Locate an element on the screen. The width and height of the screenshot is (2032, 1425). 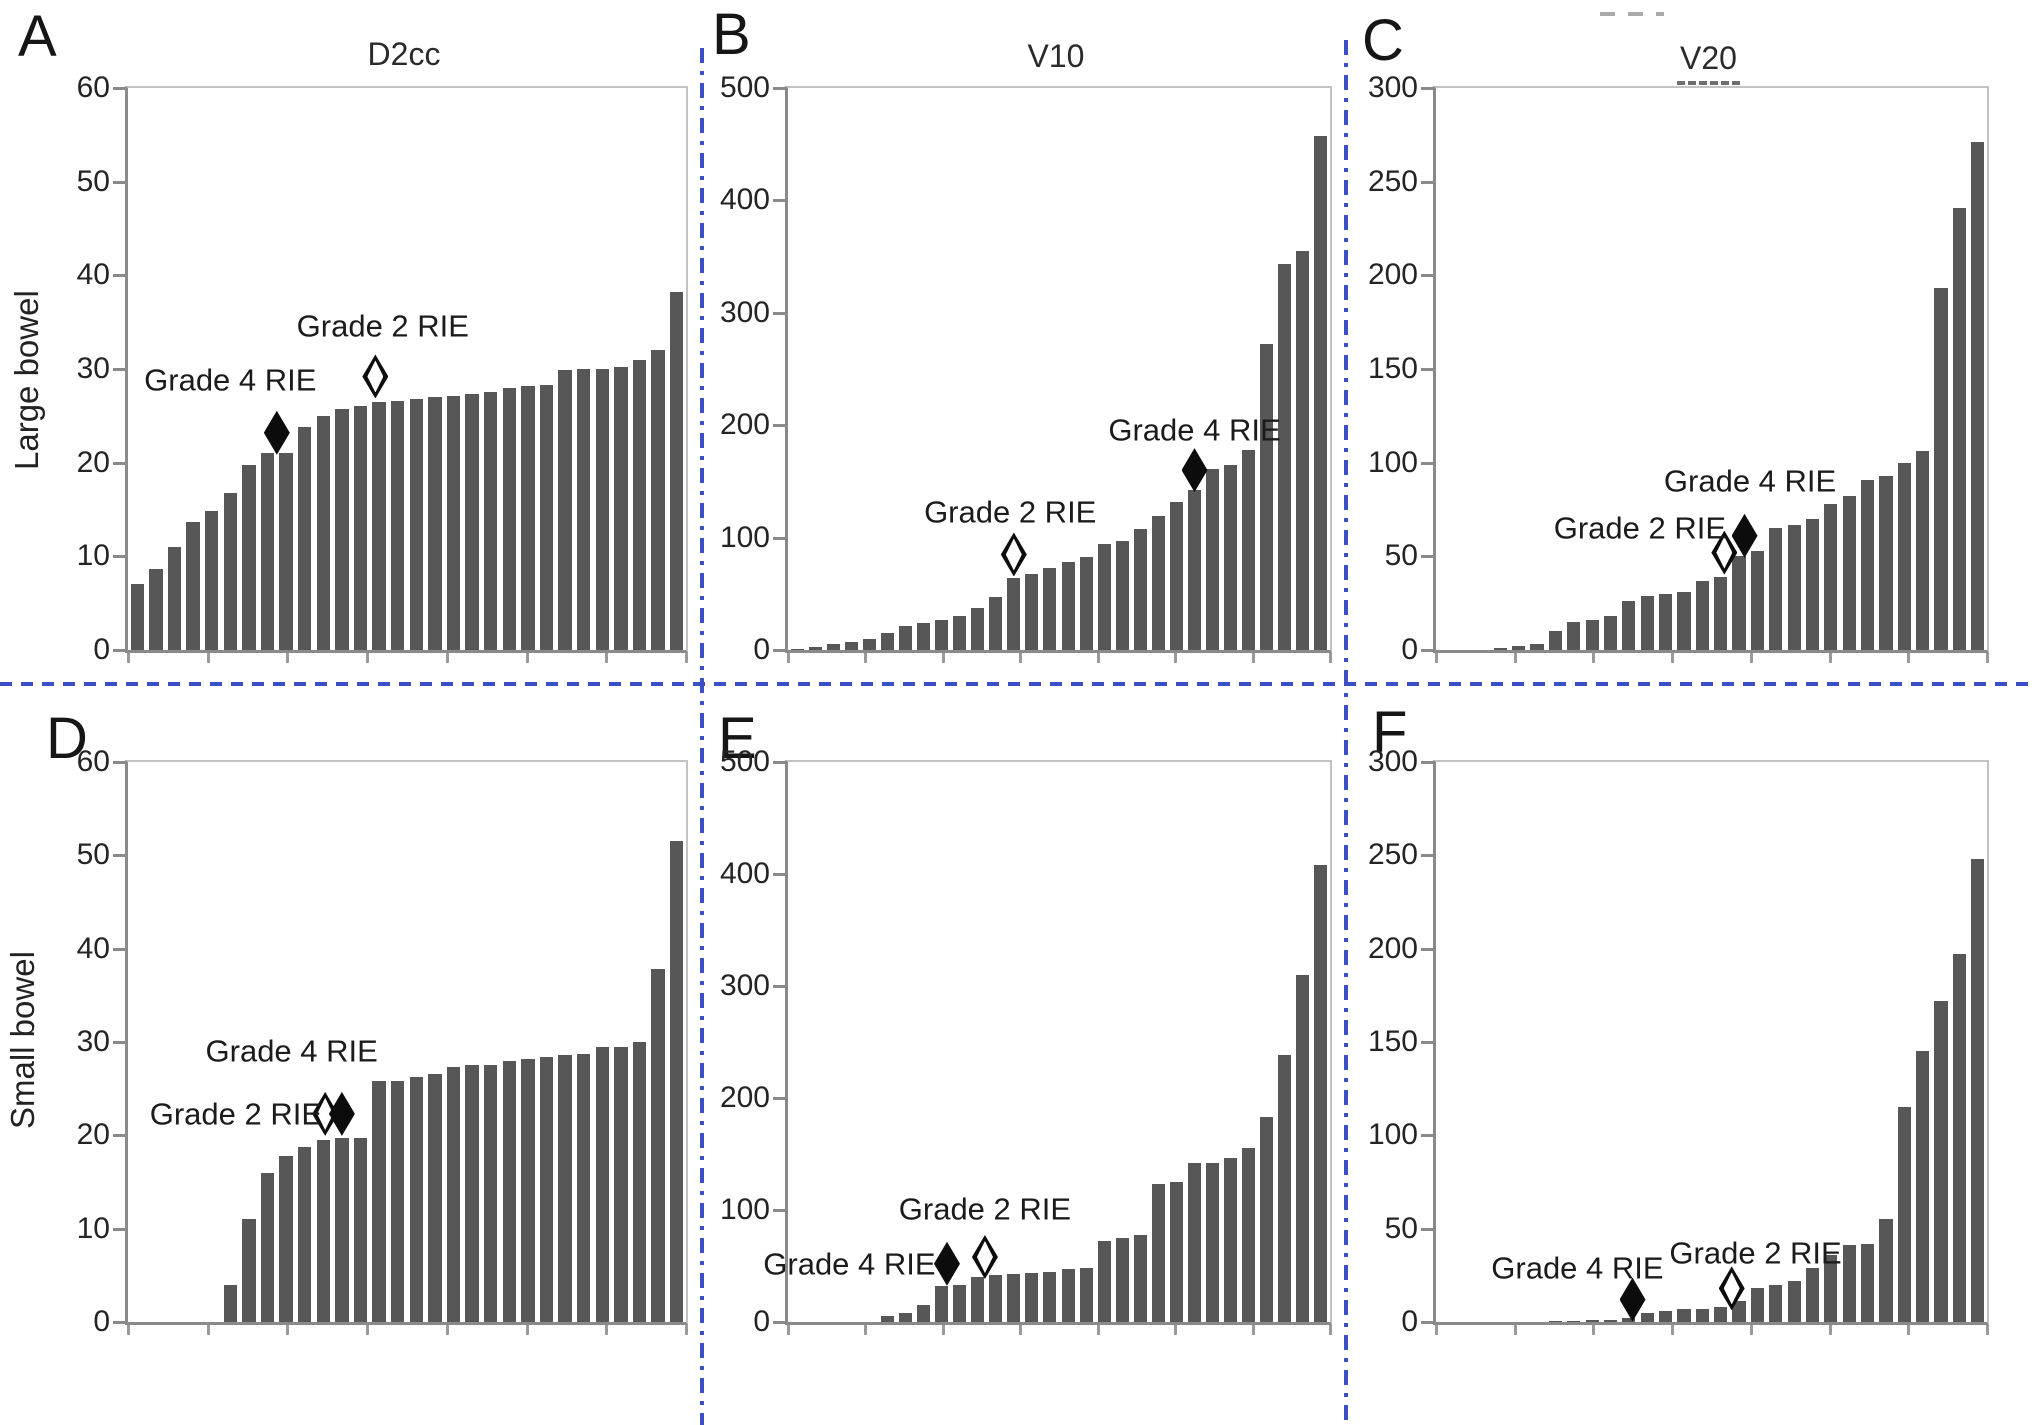
scan-artifact-dashes is located at coordinates (1632, 14).